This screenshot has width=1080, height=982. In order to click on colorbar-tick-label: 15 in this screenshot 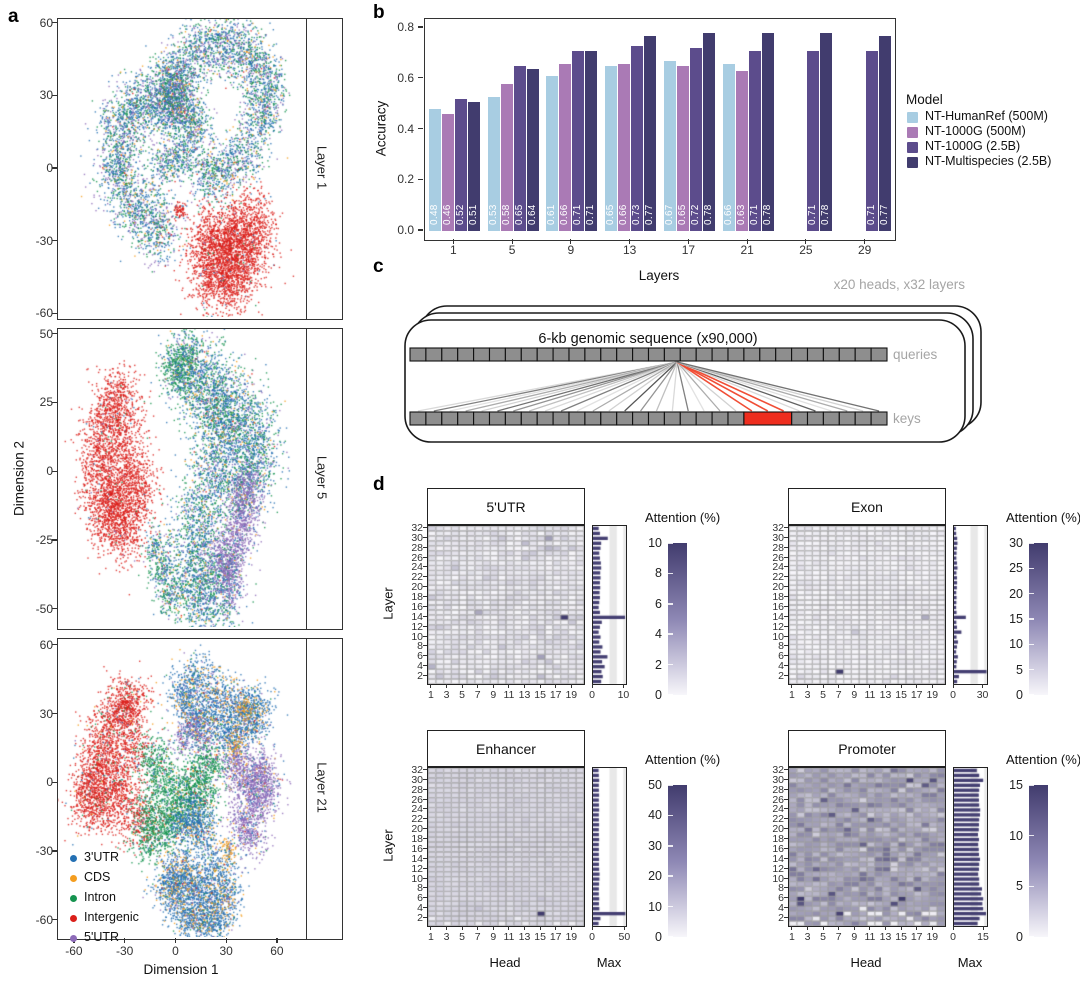, I will do `click(1016, 785)`.